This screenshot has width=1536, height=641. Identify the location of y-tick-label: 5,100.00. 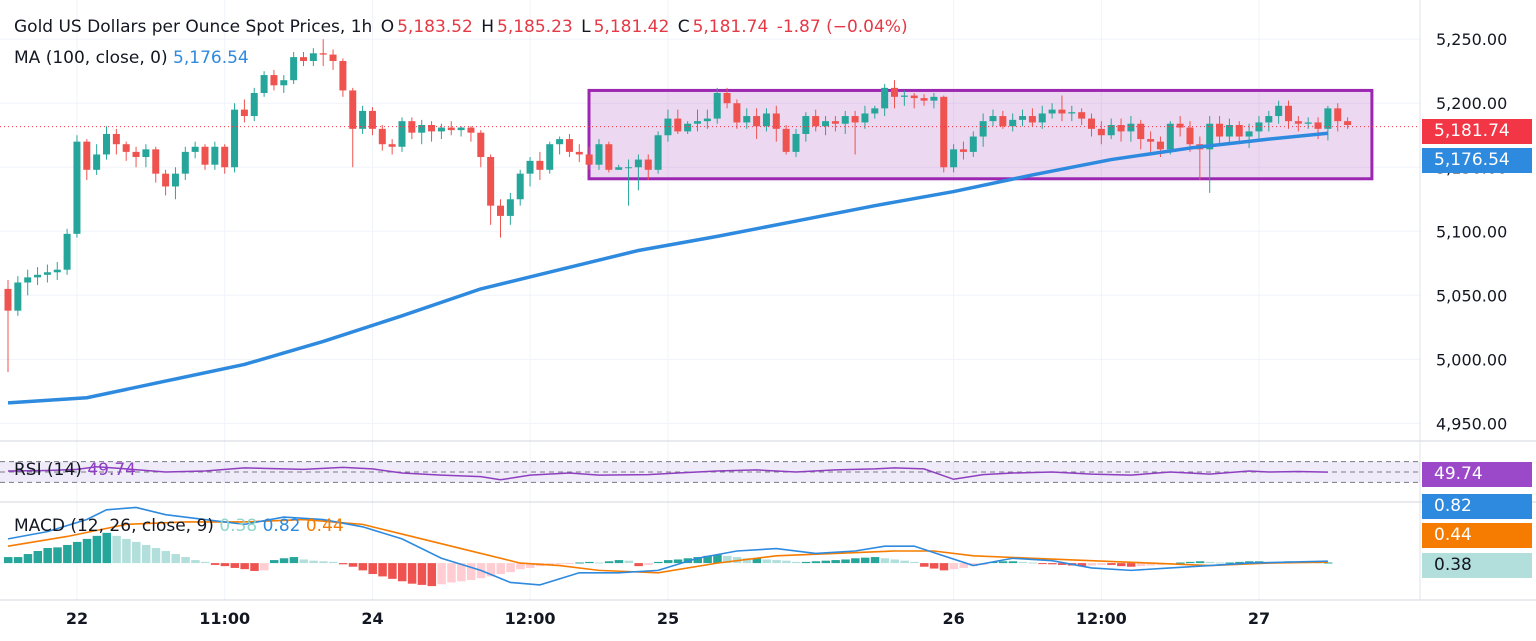
(1471, 231).